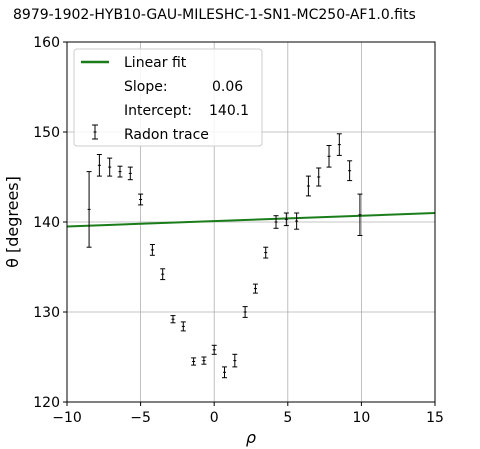 This screenshot has width=480, height=449. What do you see at coordinates (46, 313) in the screenshot?
I see `y-tick-label: 130` at bounding box center [46, 313].